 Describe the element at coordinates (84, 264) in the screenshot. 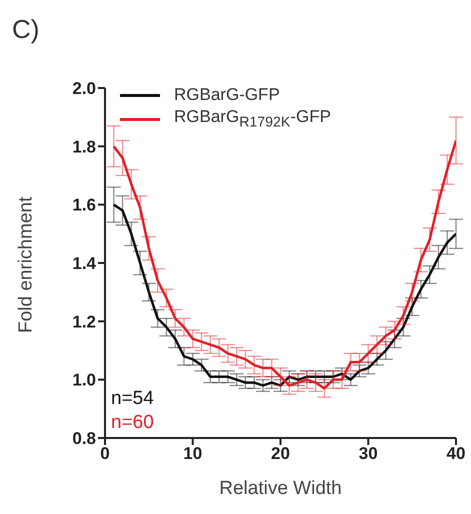

I see `y-tick-label: 1.4` at that location.